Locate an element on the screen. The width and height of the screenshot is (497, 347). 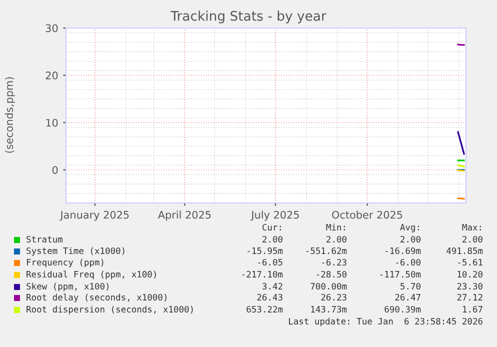
text: Last update: Tue Jan 6 23:58:45 2026 is located at coordinates (385, 322).